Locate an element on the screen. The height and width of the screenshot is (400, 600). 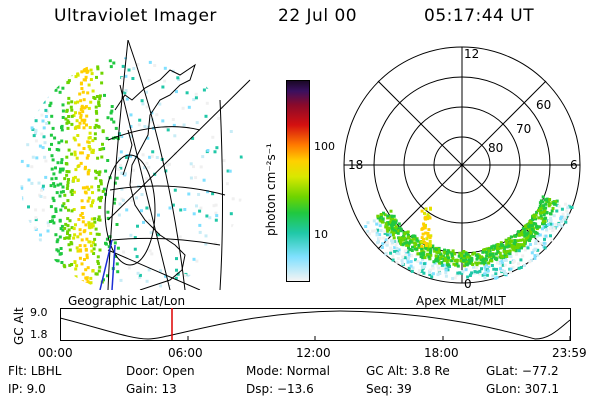
apex-panel-label: Apex MLat/MLT is located at coordinates (461, 301).